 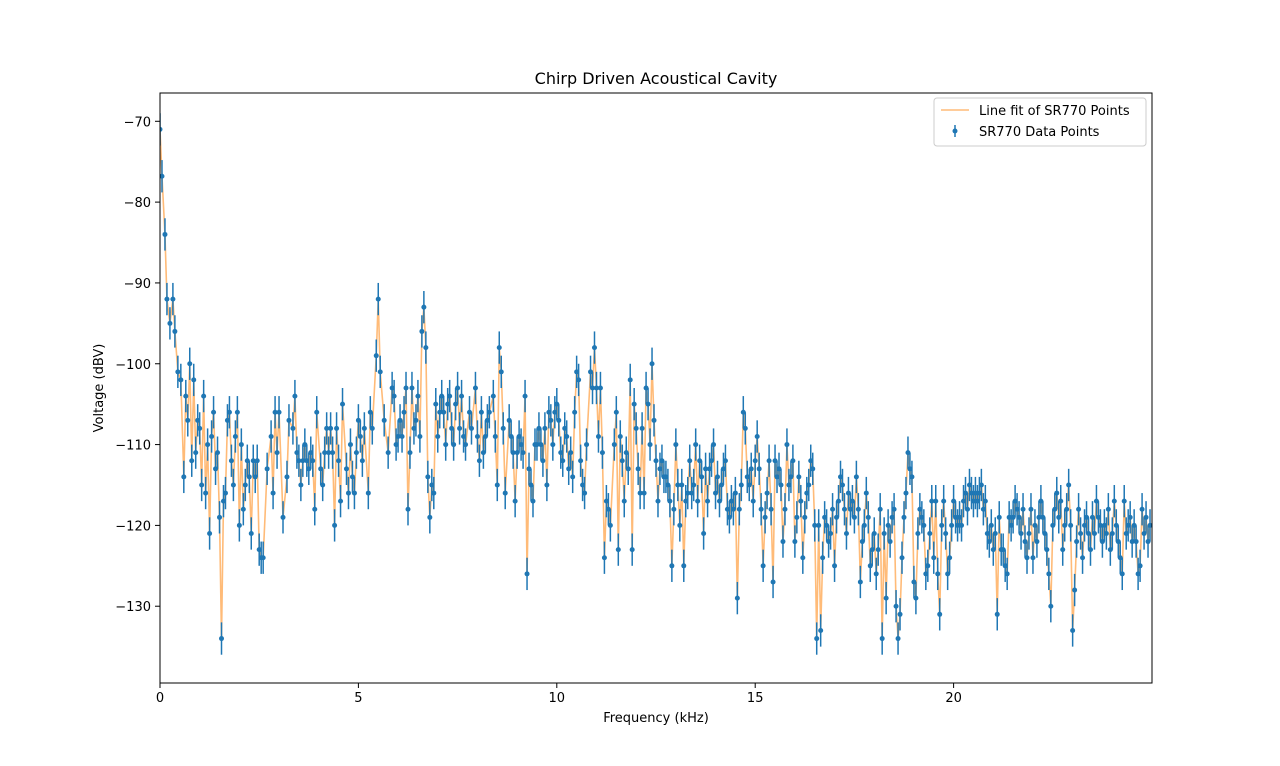 What do you see at coordinates (656, 718) in the screenshot?
I see `x-axis-label: Frequency (kHz)` at bounding box center [656, 718].